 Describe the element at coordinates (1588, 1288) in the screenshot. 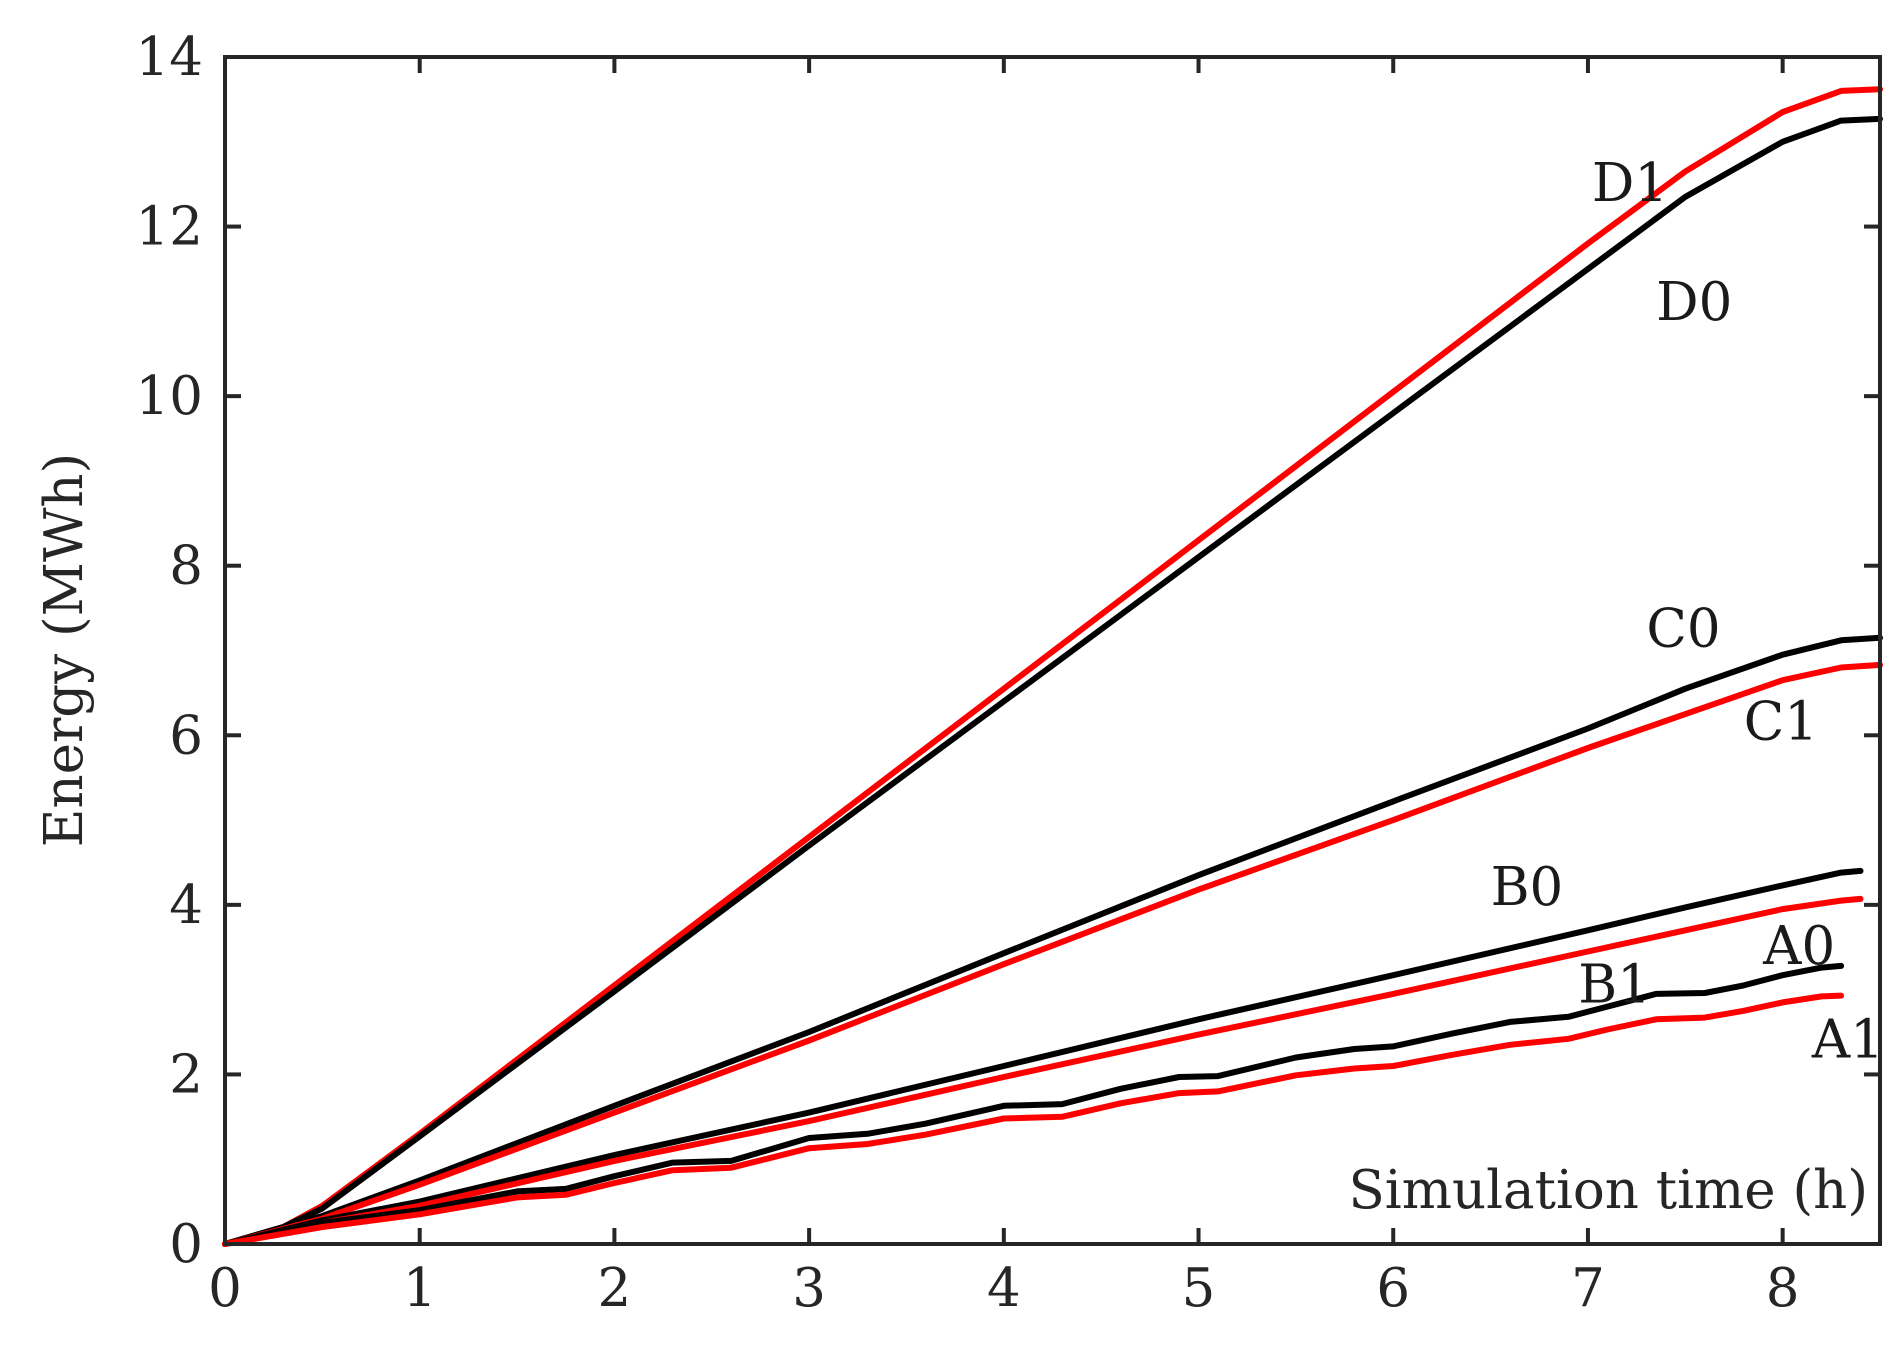

I see `x-tick-label: 7` at that location.